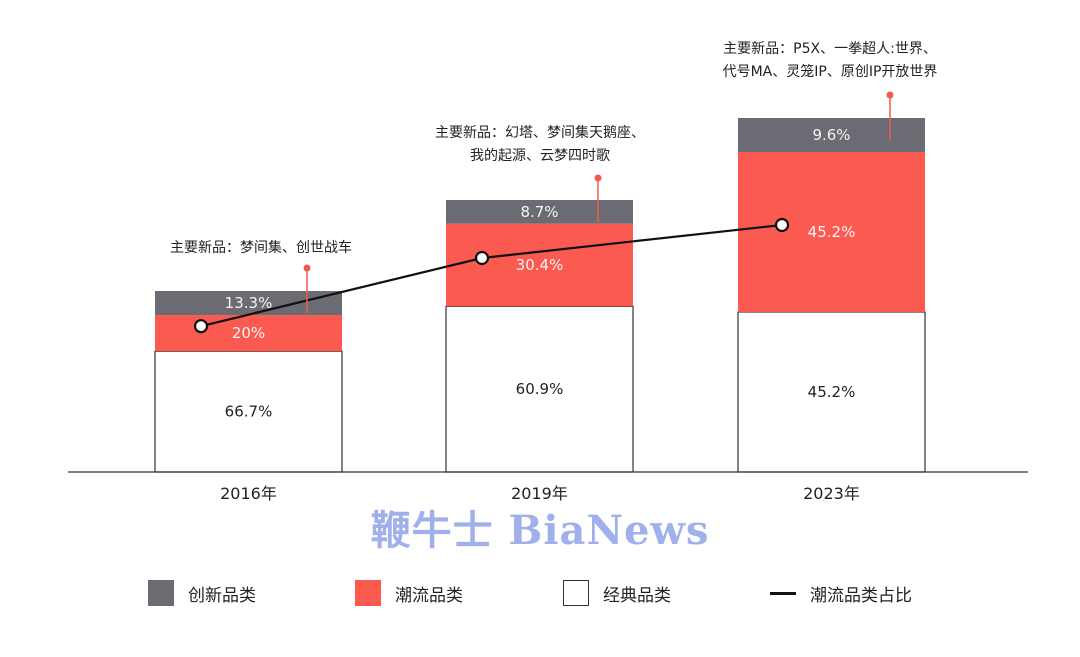 The width and height of the screenshot is (1080, 657). Describe the element at coordinates (576, 593) in the screenshot. I see `legend-swatch-classic` at that location.